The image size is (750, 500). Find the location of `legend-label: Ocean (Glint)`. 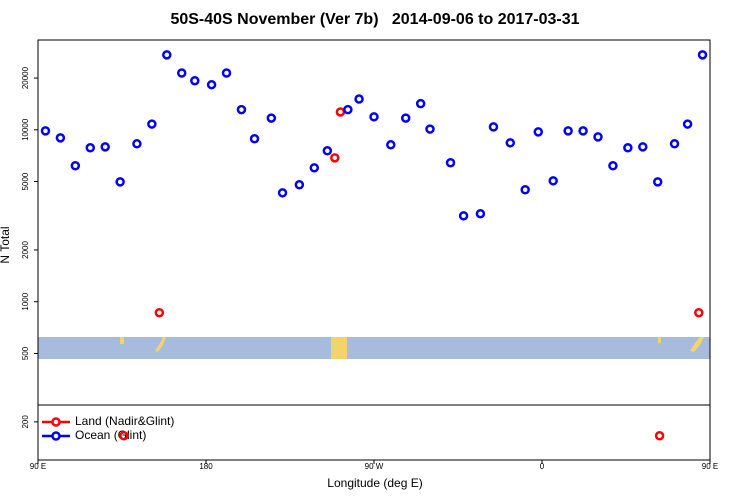

legend-label: Ocean (Glint) is located at coordinates (110, 435).